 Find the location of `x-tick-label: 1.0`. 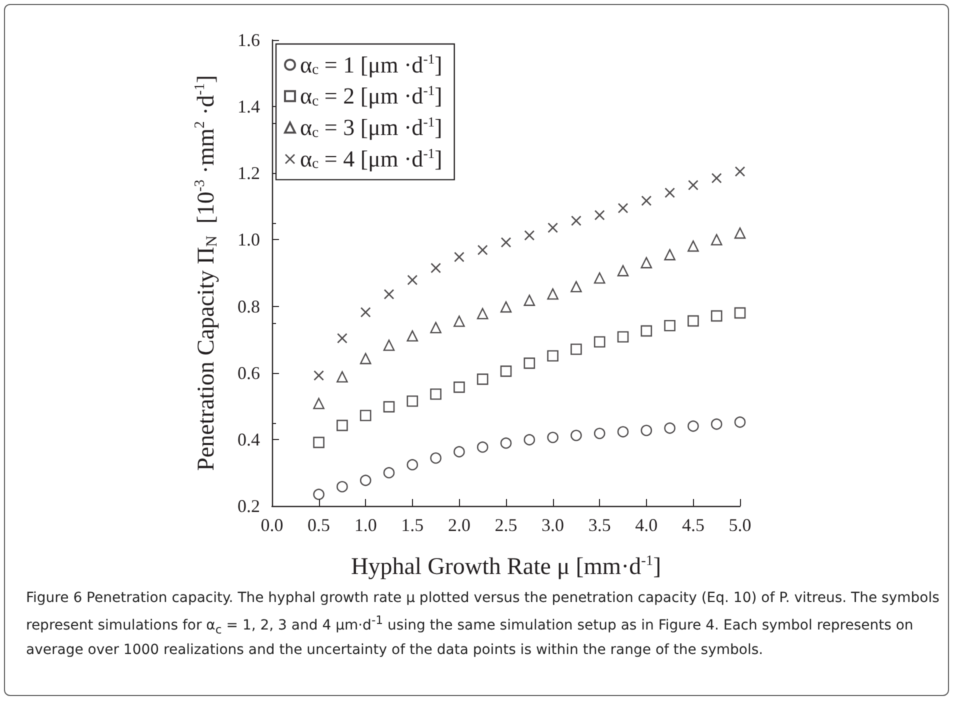

x-tick-label: 1.0 is located at coordinates (365, 525).